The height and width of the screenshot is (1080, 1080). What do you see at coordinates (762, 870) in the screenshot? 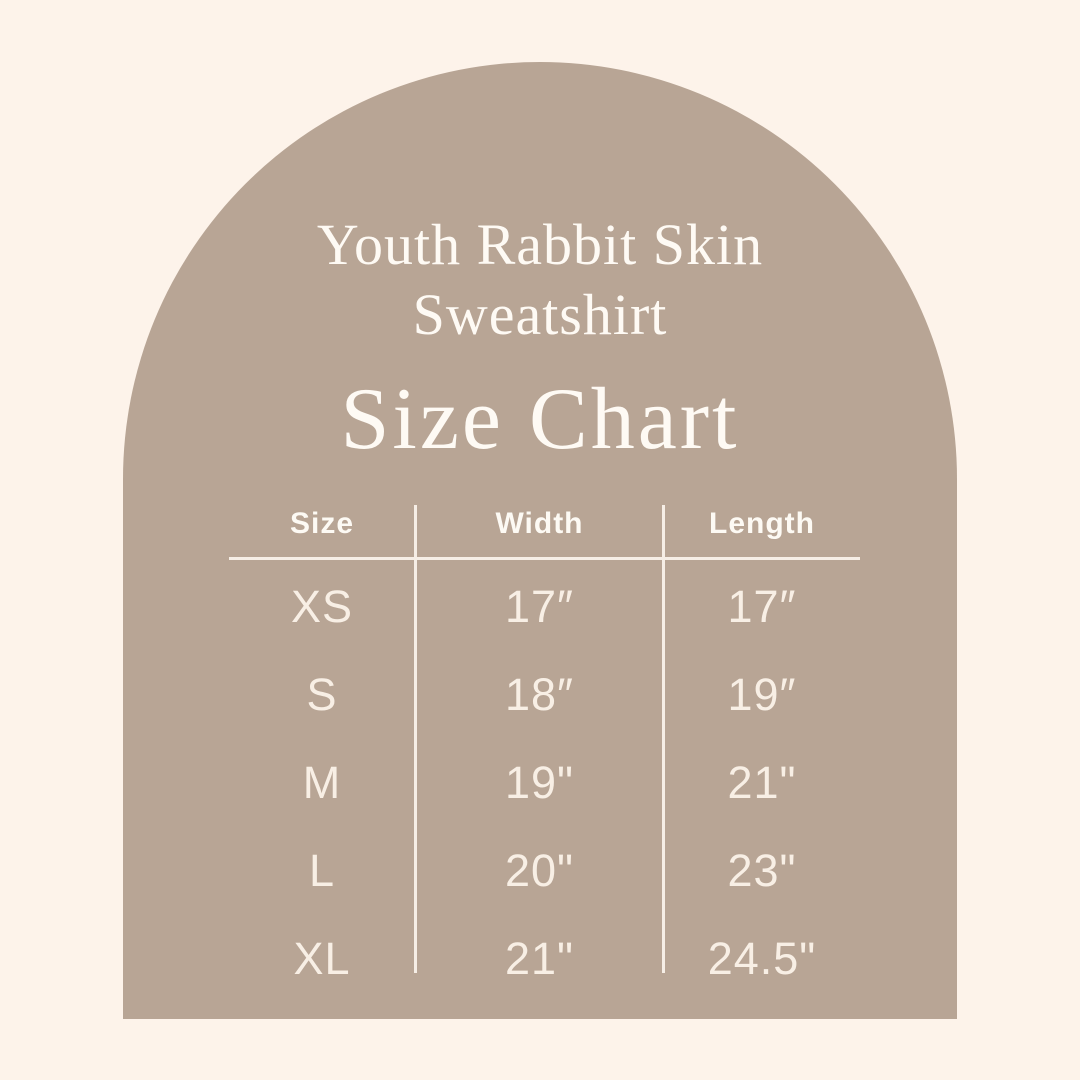
I see `length-cell: 23"` at bounding box center [762, 870].